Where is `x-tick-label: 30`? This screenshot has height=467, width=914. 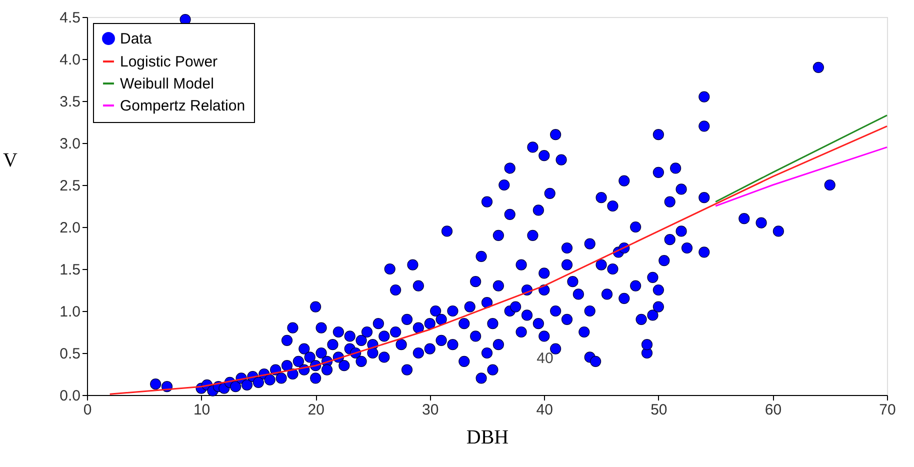
x-tick-label: 30 is located at coordinates (430, 410).